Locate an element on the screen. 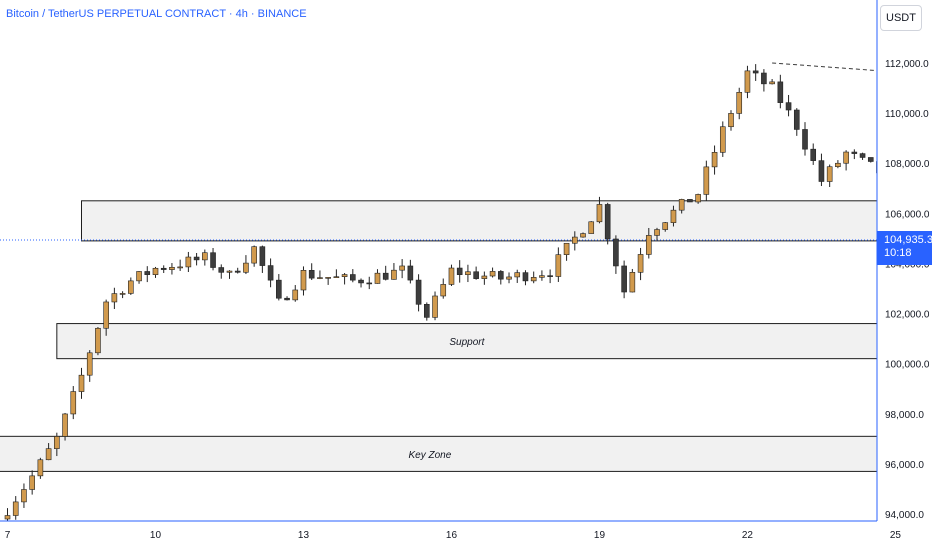 The image size is (932, 555). y-tick-label: 98,000.0 is located at coordinates (904, 415).